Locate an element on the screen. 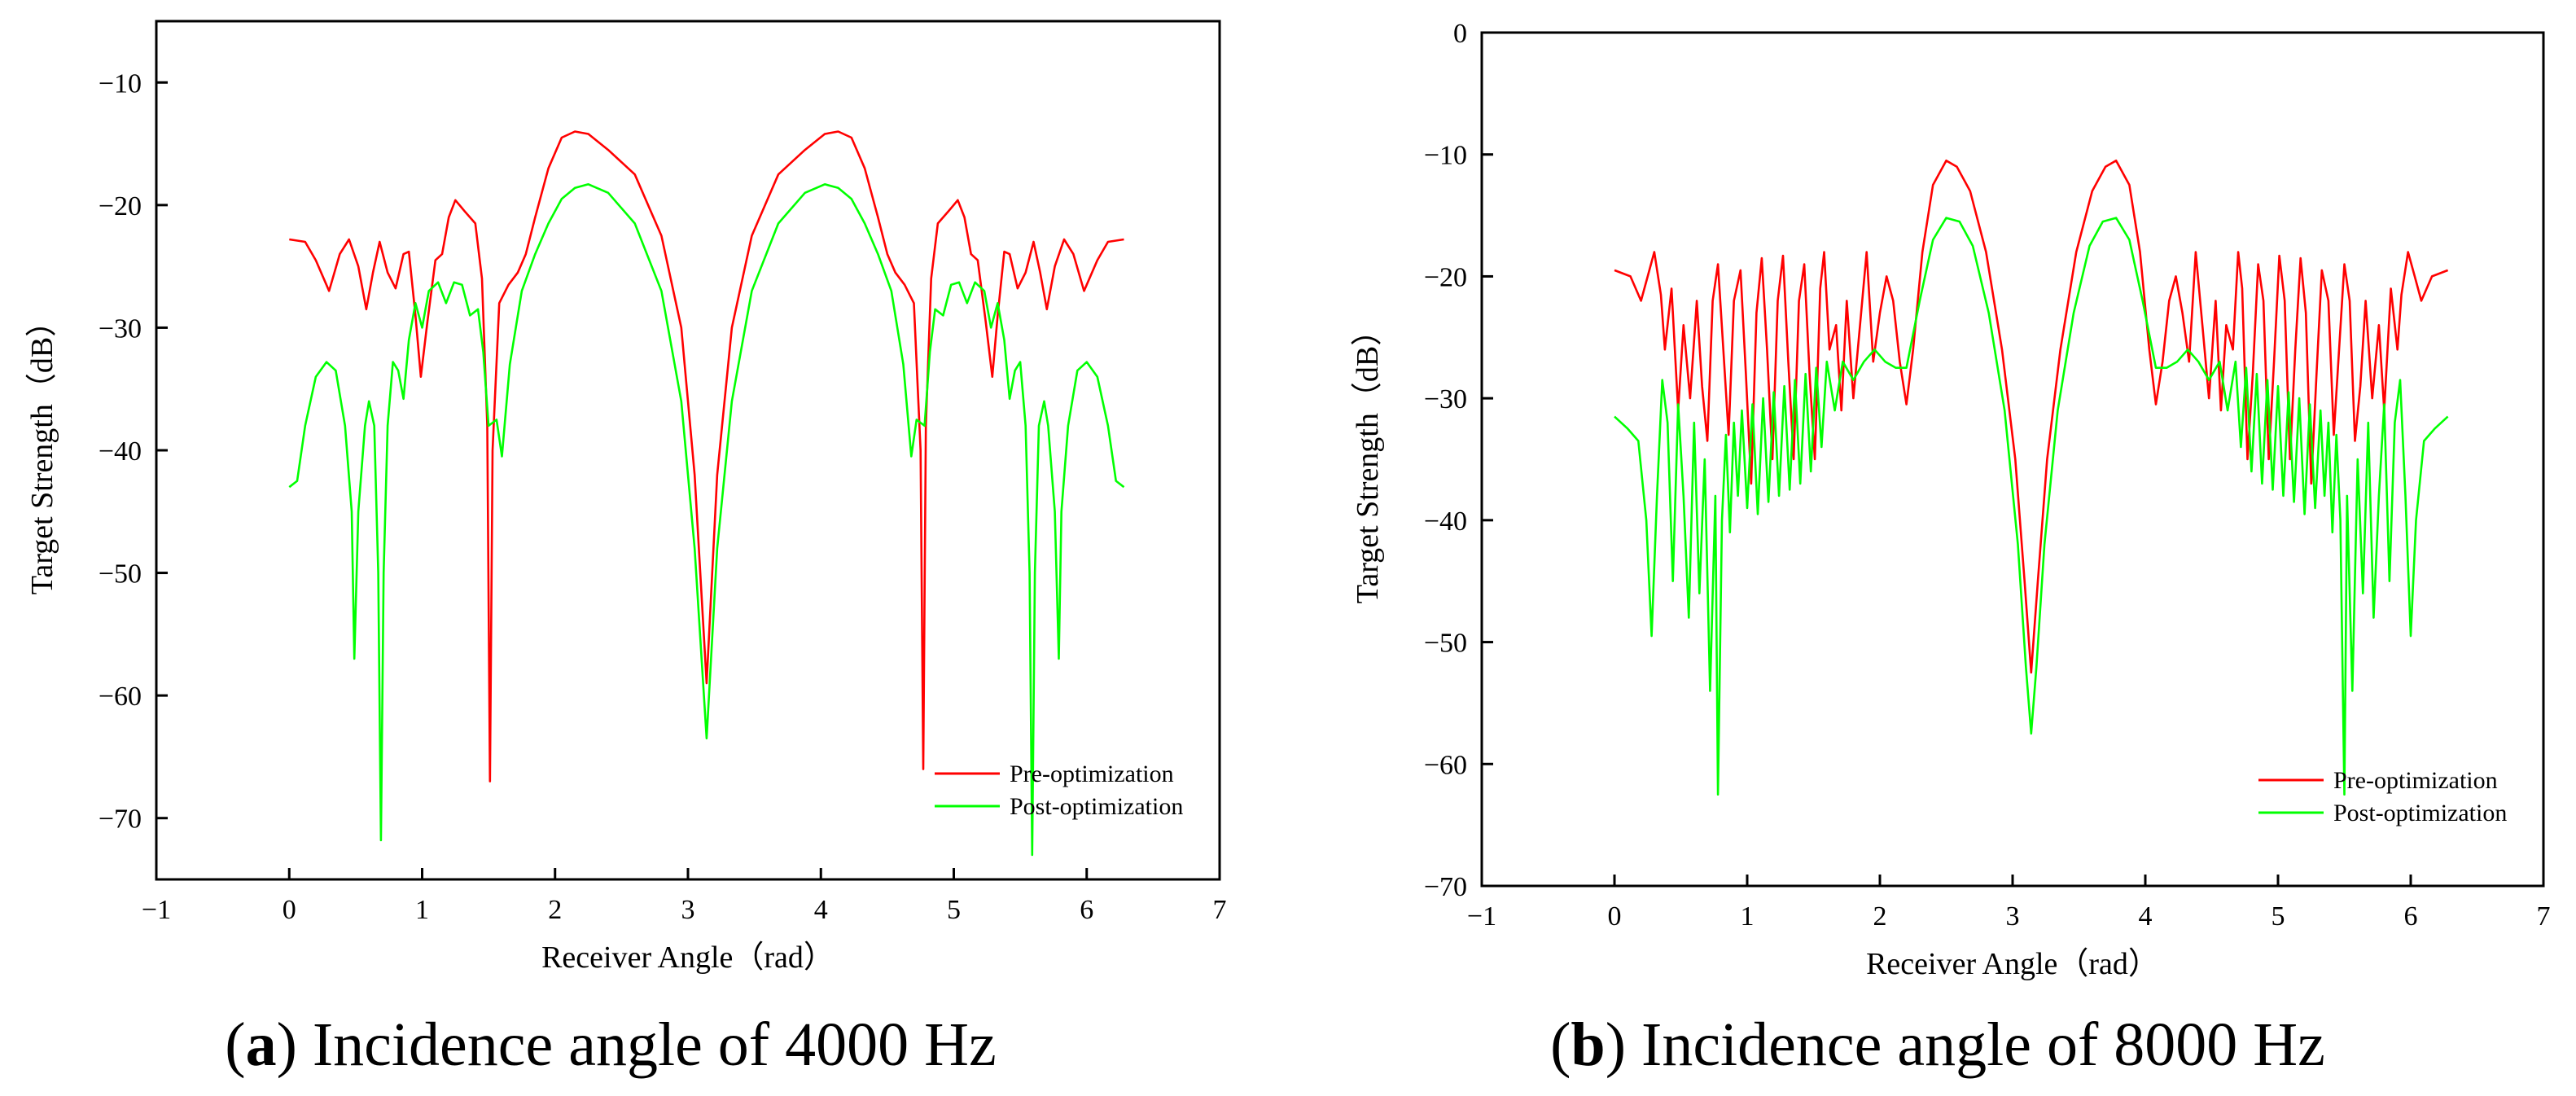 The image size is (2576, 1096). y-tick-label: 0 is located at coordinates (1460, 34).